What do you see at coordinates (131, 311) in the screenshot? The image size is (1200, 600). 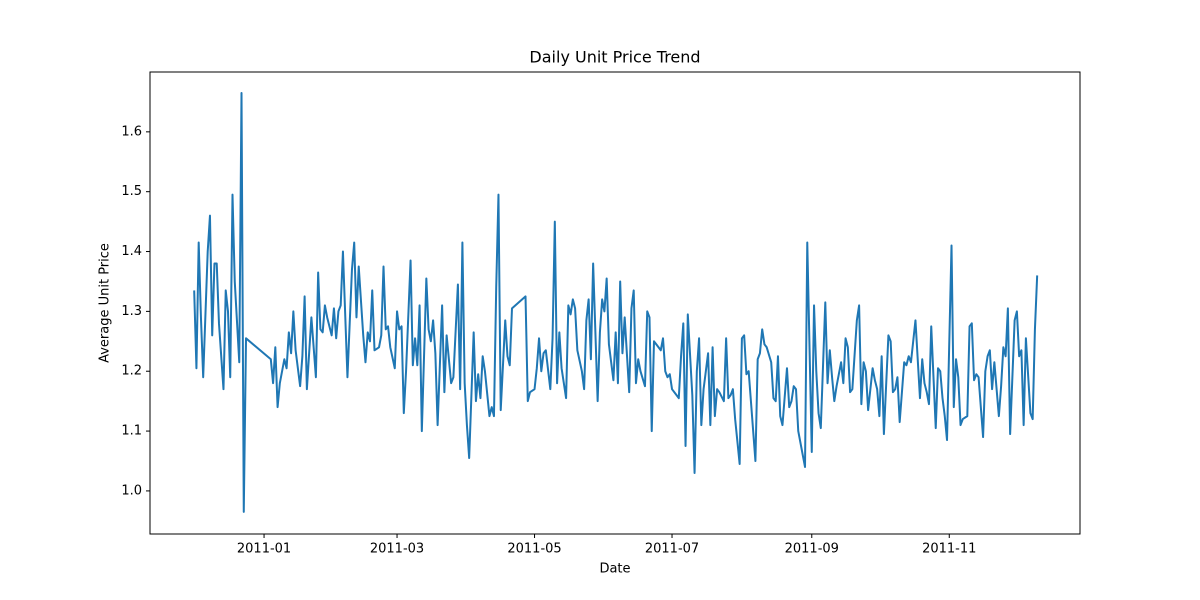 I see `y-tick-label: 1.3` at bounding box center [131, 311].